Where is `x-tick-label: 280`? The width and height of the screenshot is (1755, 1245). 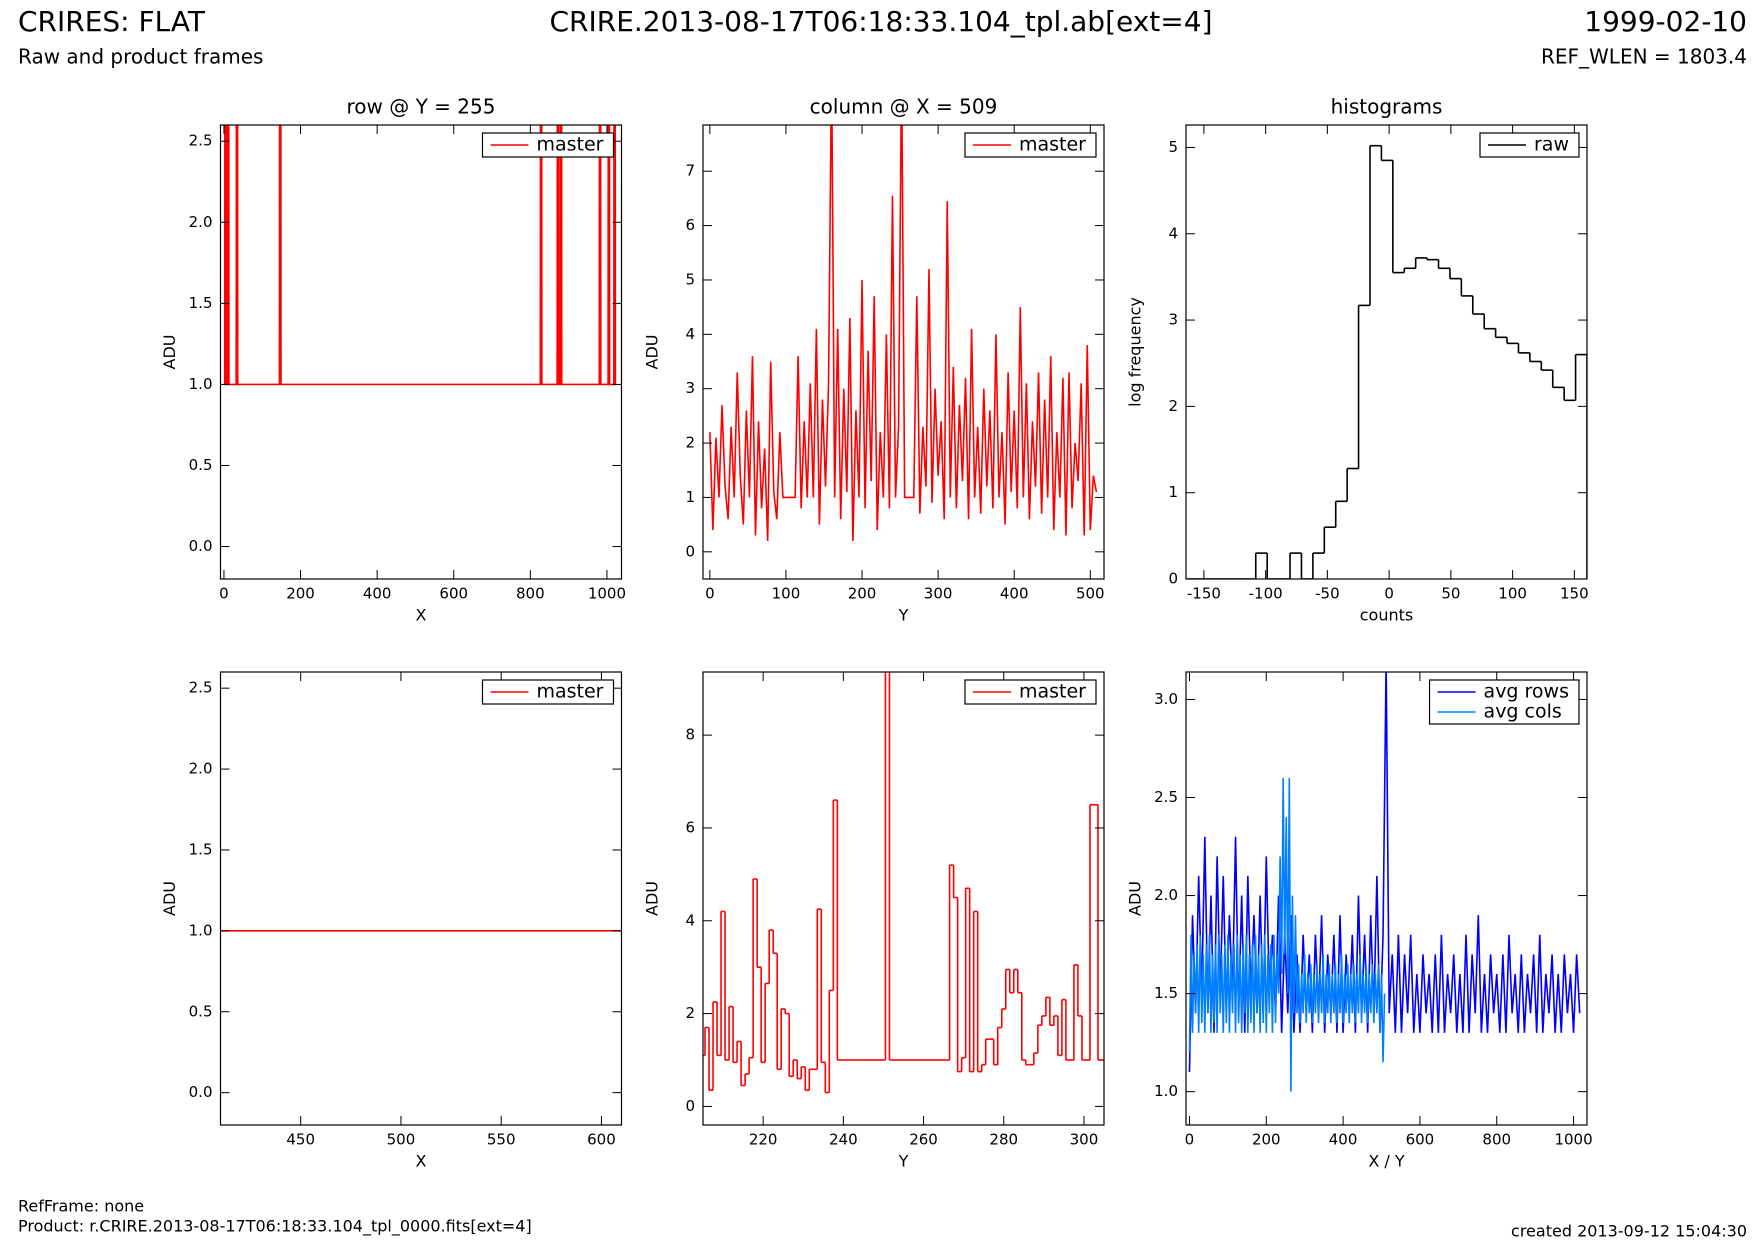
x-tick-label: 280 is located at coordinates (1003, 1140).